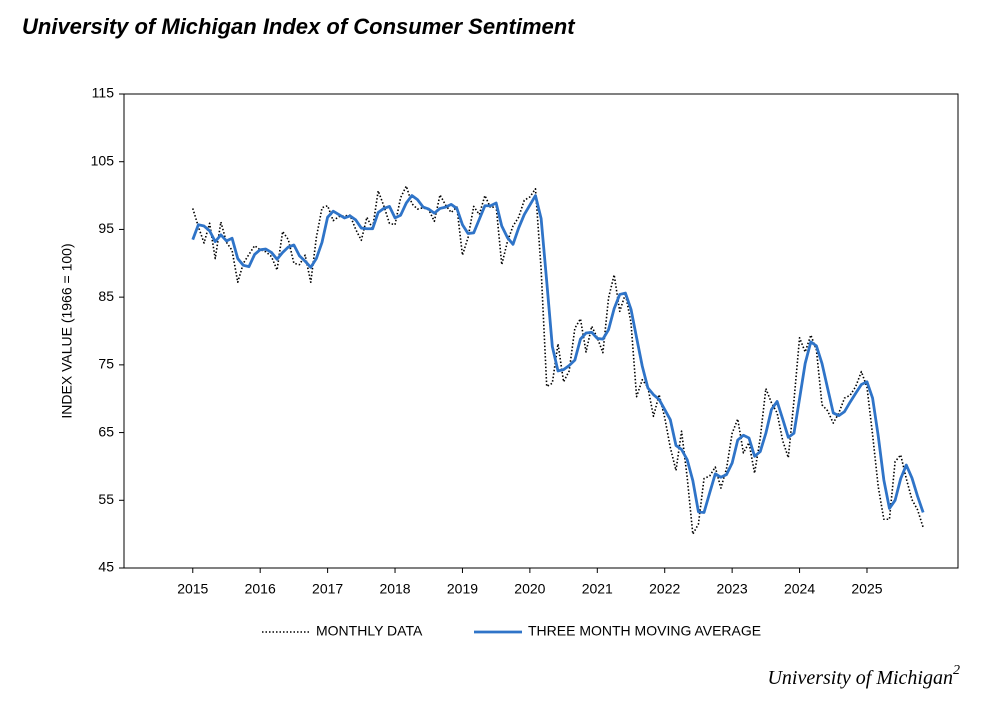  I want to click on y-tick-label: 95, so click(106, 228).